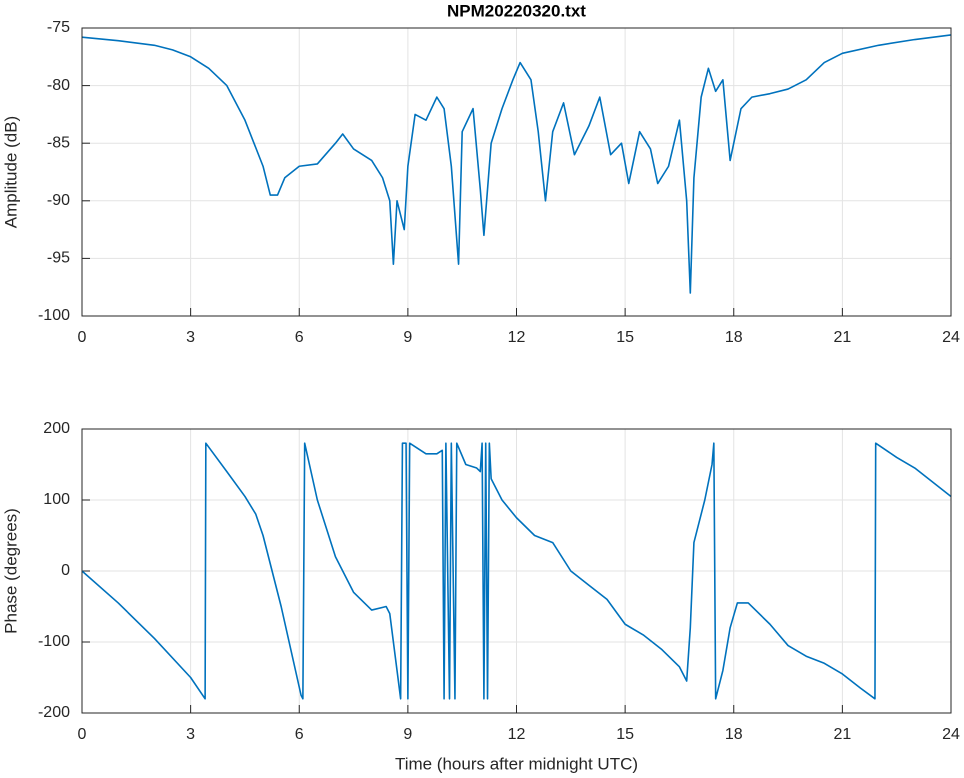 The image size is (964, 778). I want to click on y-tick-label: -200, so click(54, 712).